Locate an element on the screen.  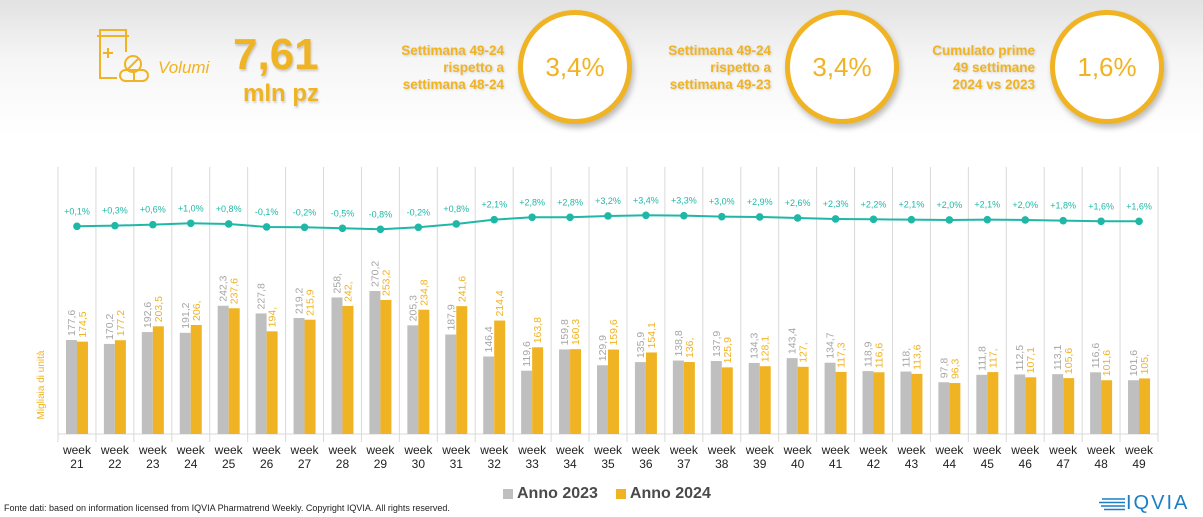
bar-label-2024: 177,2 is located at coordinates (121, 323).